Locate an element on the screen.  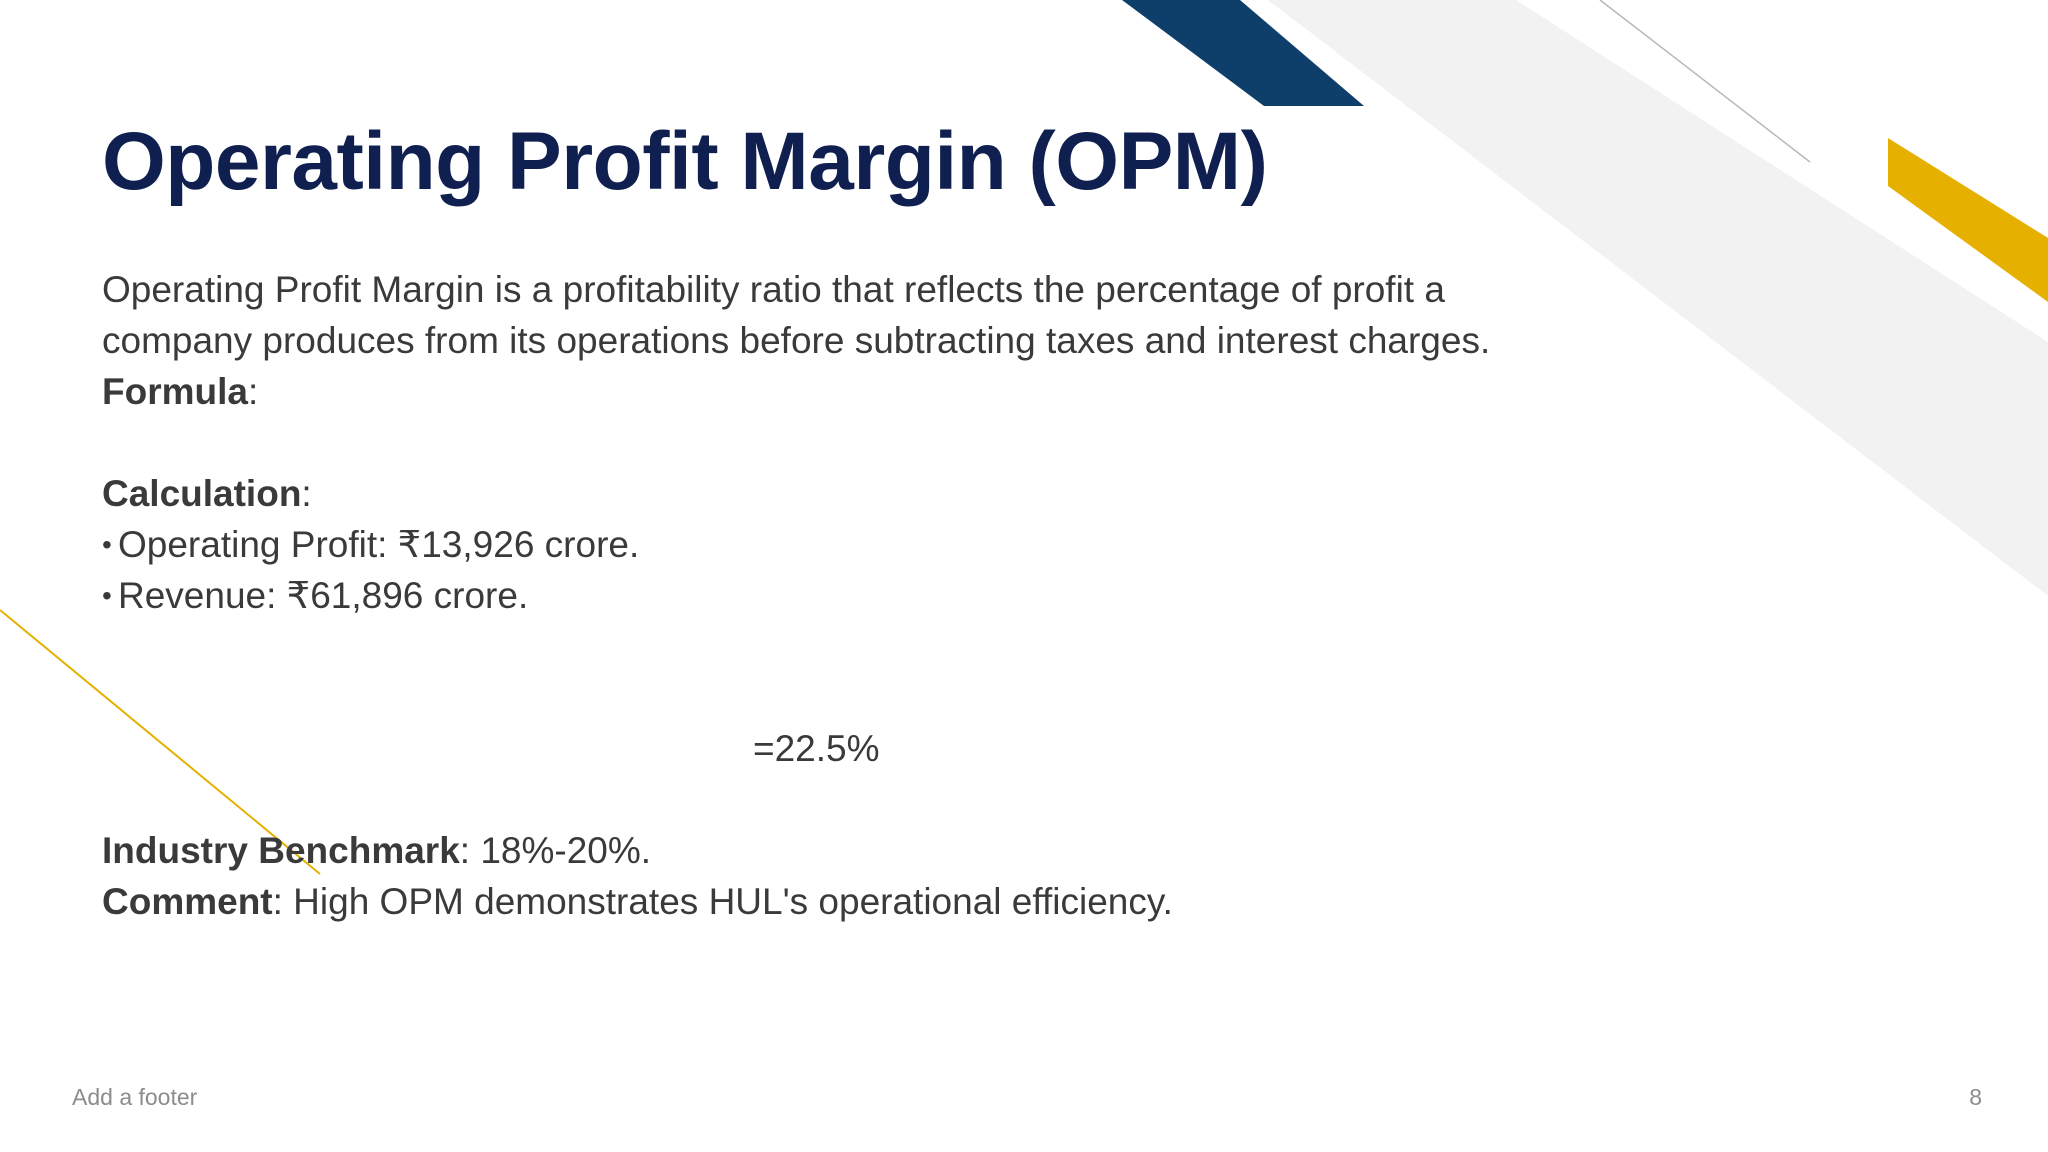
formula-spacer is located at coordinates (832, 442).